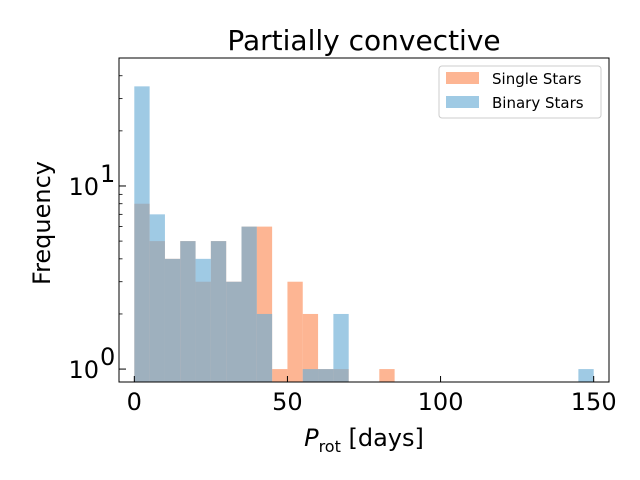 The width and height of the screenshot is (640, 480). Describe the element at coordinates (107, 174) in the screenshot. I see `y-tick-exponent: 1` at that location.